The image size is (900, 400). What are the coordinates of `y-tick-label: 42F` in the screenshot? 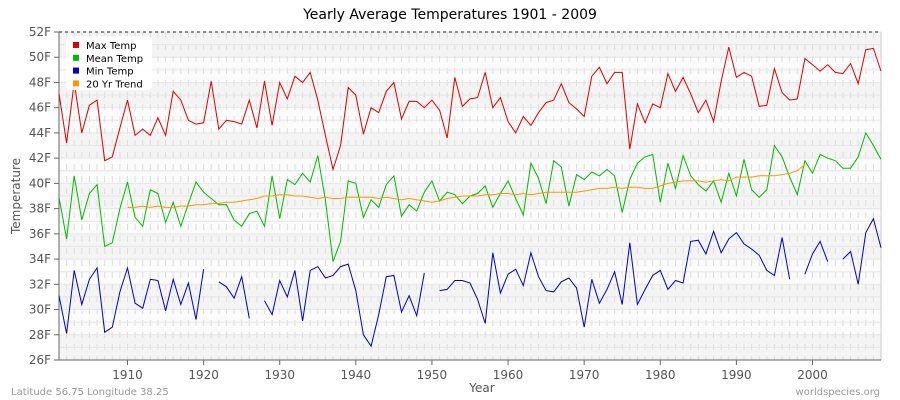 It's located at (40, 158).